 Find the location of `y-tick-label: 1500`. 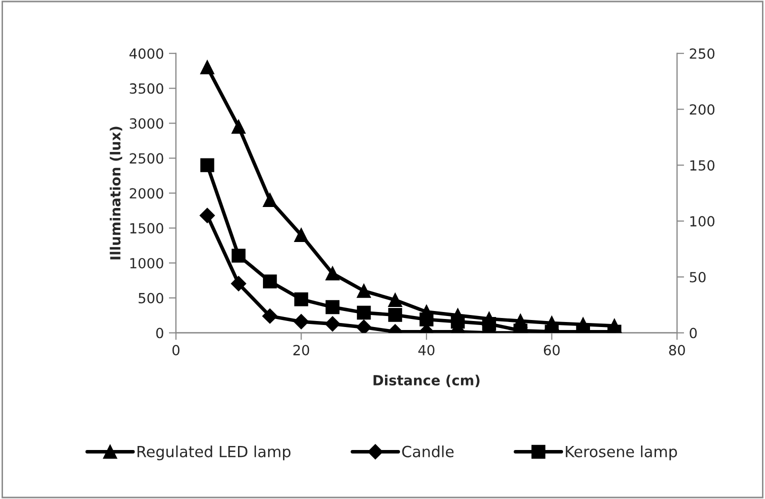

y-tick-label: 1500 is located at coordinates (147, 228).